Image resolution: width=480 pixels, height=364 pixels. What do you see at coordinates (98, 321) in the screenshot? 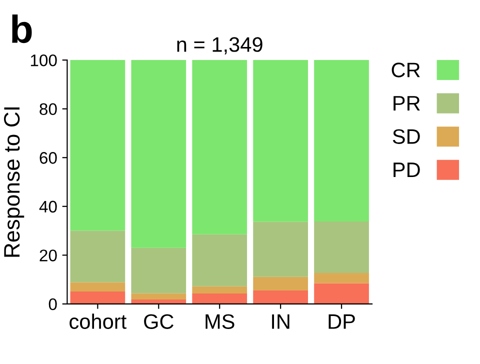
I see `x-tick-label: cohort` at bounding box center [98, 321].